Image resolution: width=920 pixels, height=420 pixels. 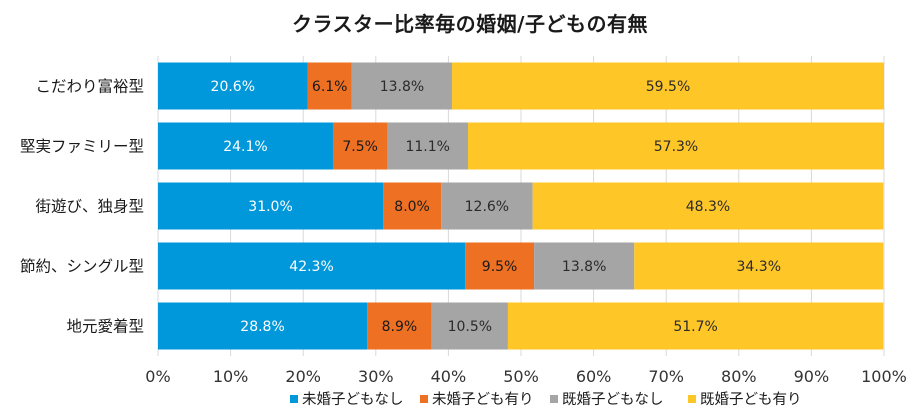 I want to click on legend-item: 未婚子ども有り, so click(x=483, y=399).